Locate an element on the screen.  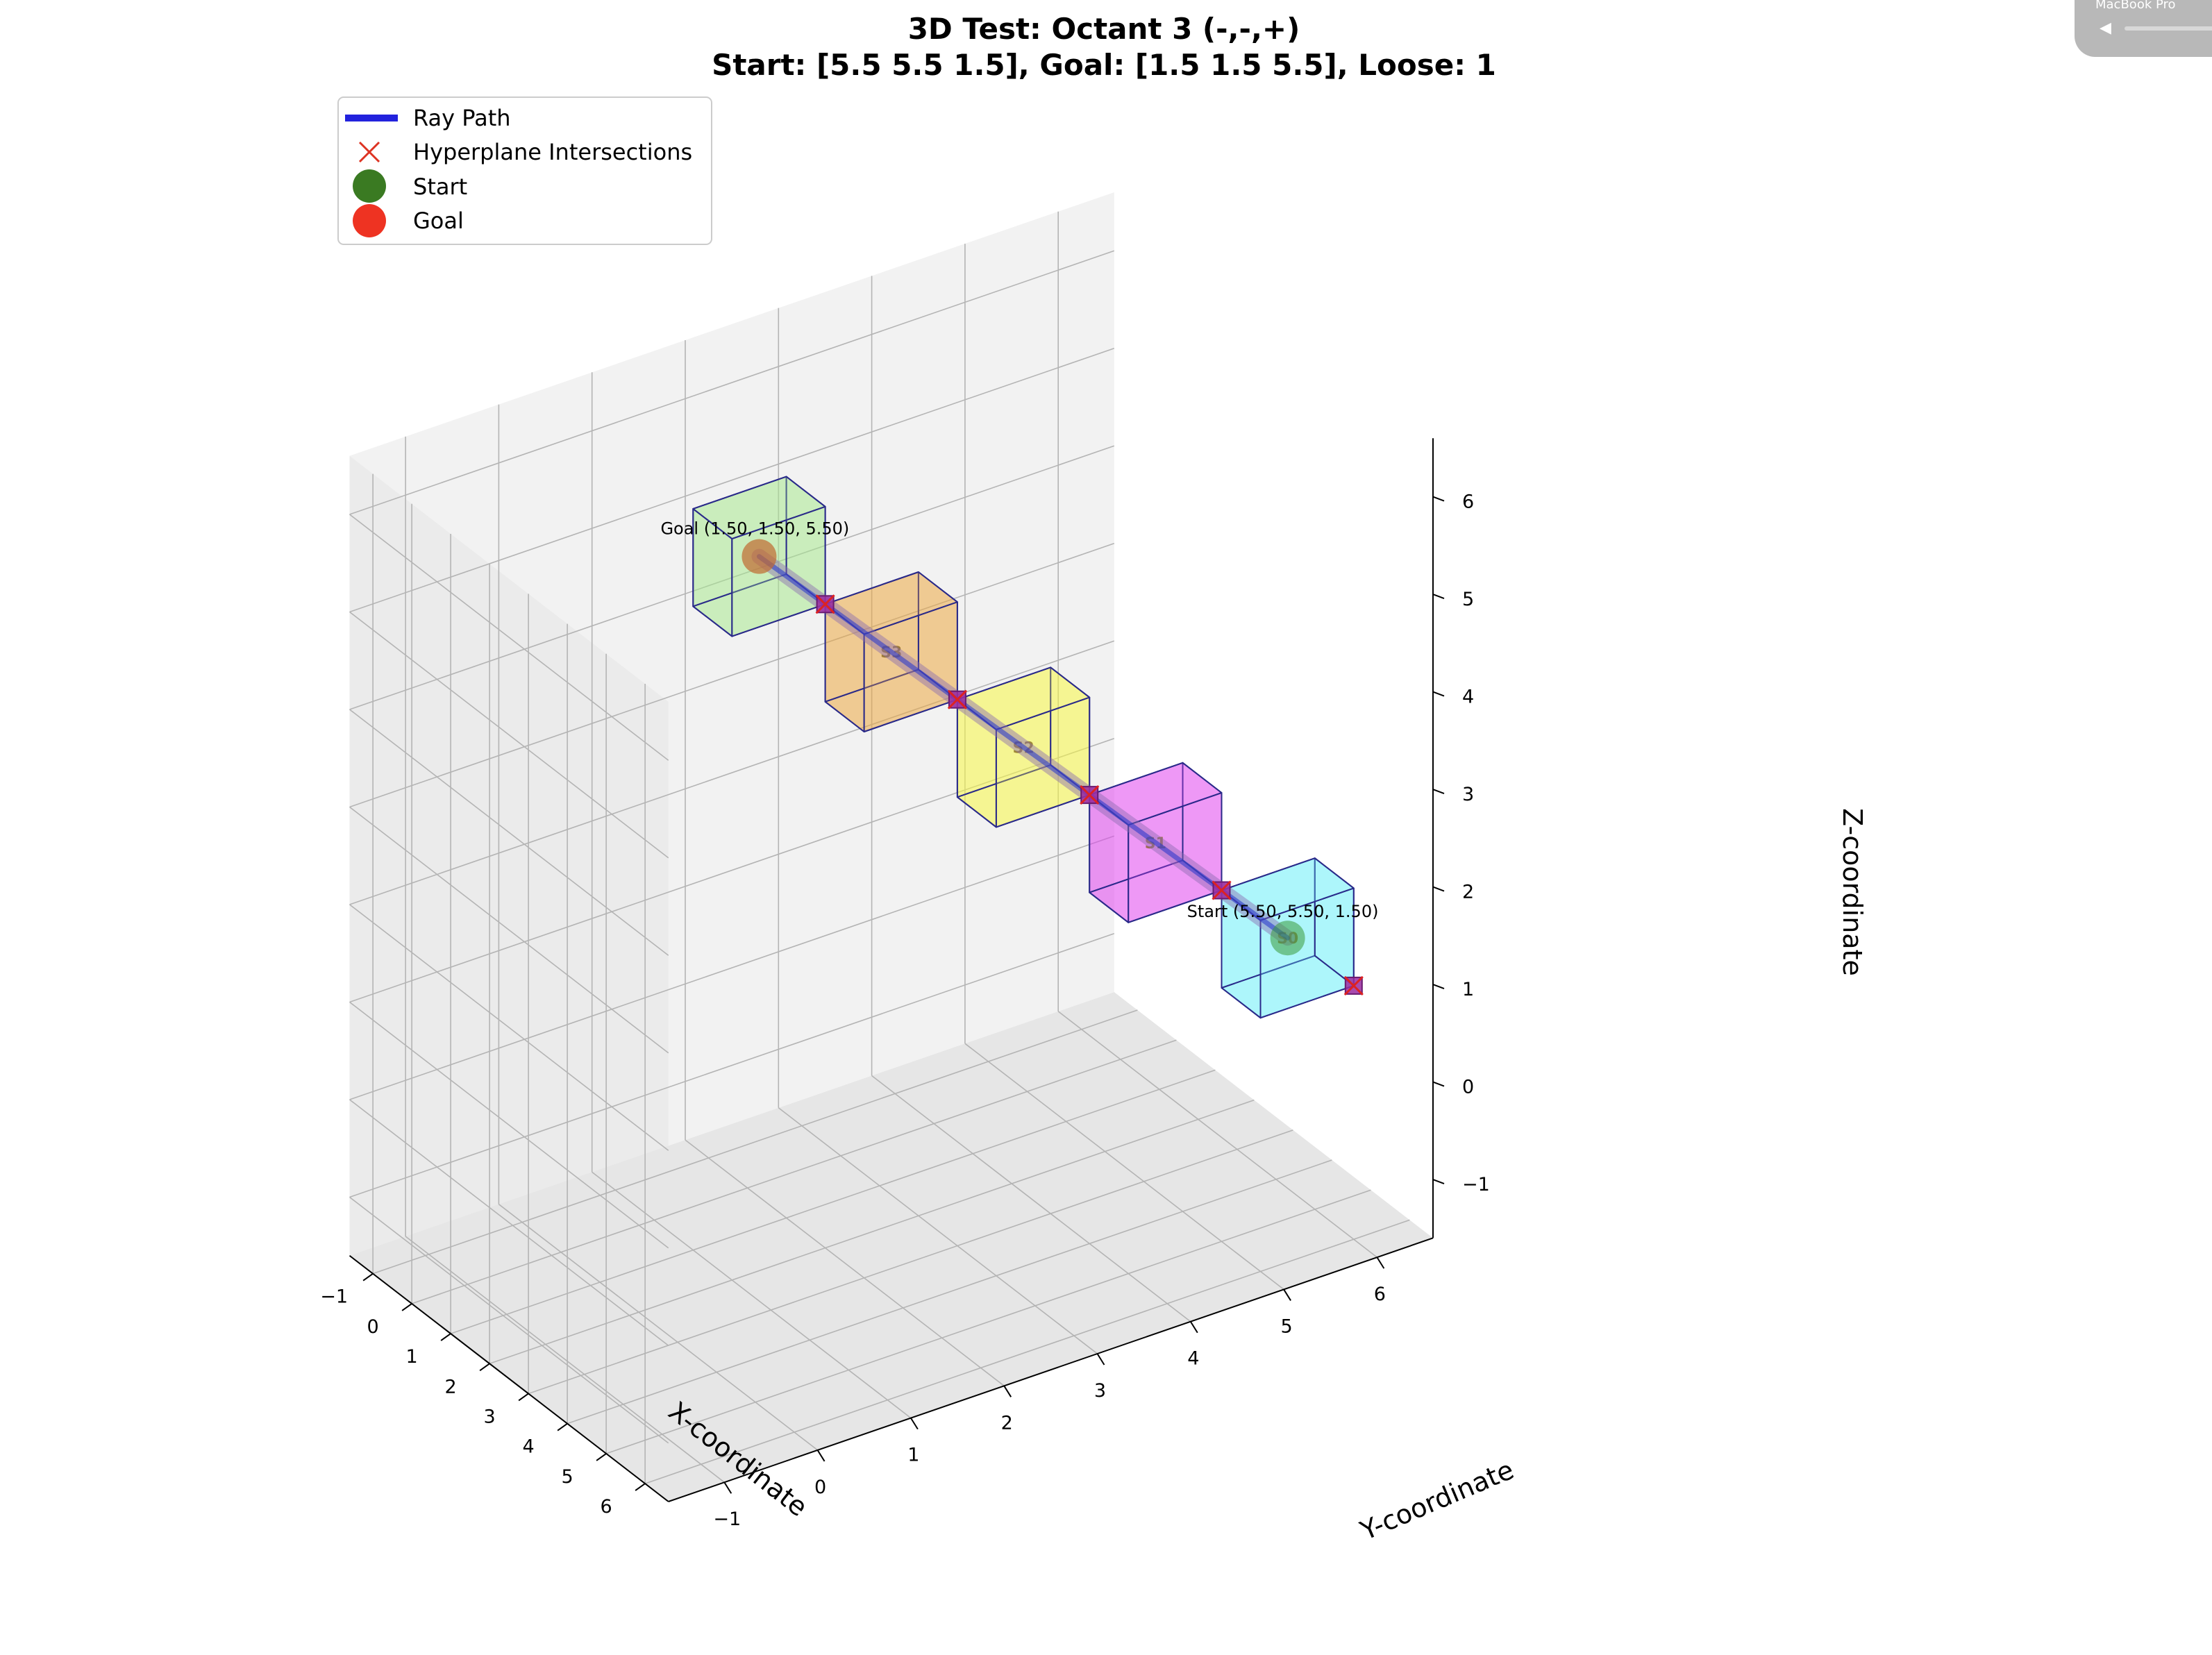
legend-frame is located at coordinates (524, 170).